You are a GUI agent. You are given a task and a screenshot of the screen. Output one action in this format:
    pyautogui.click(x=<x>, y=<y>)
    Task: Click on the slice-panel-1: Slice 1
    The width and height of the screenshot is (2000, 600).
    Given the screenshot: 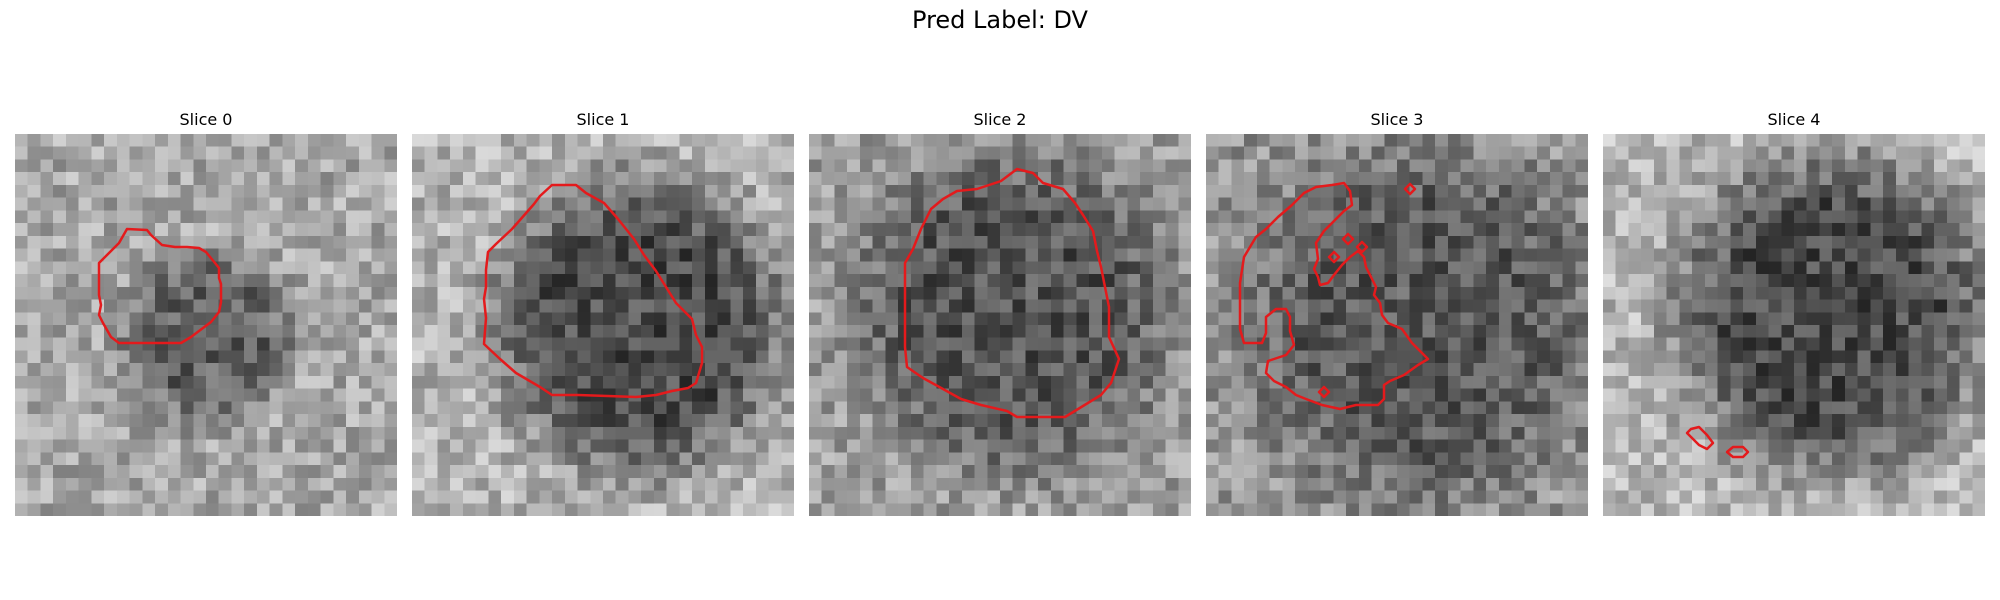 What is the action you would take?
    pyautogui.click(x=603, y=313)
    